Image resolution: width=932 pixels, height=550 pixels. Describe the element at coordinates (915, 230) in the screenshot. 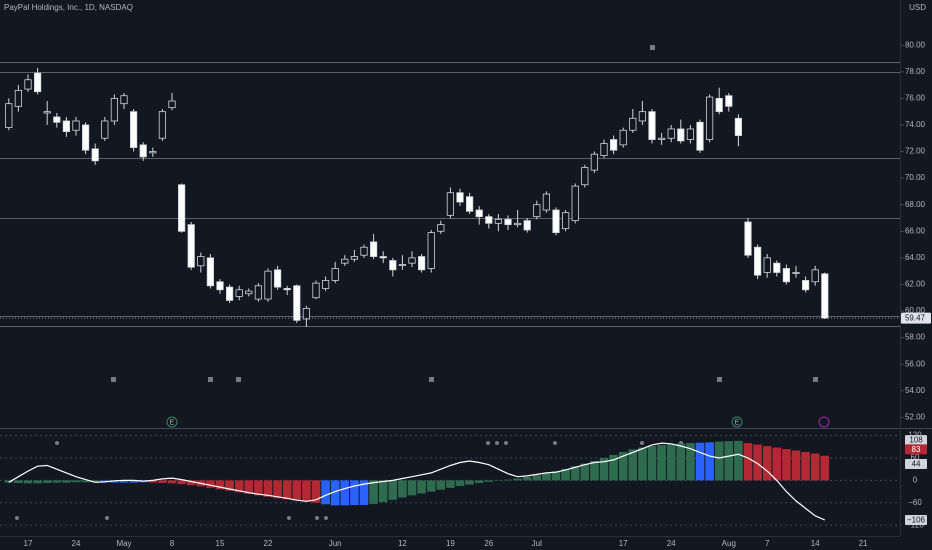

I see `y-tick-label: 66.00` at that location.